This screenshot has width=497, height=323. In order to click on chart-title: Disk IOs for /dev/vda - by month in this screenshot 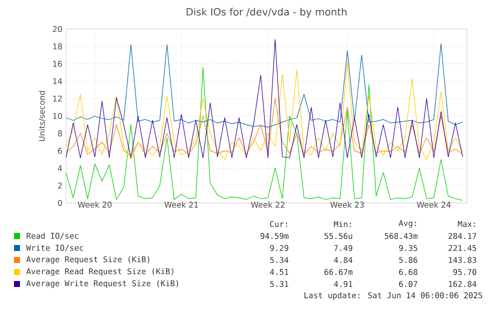, I will do `click(266, 13)`.